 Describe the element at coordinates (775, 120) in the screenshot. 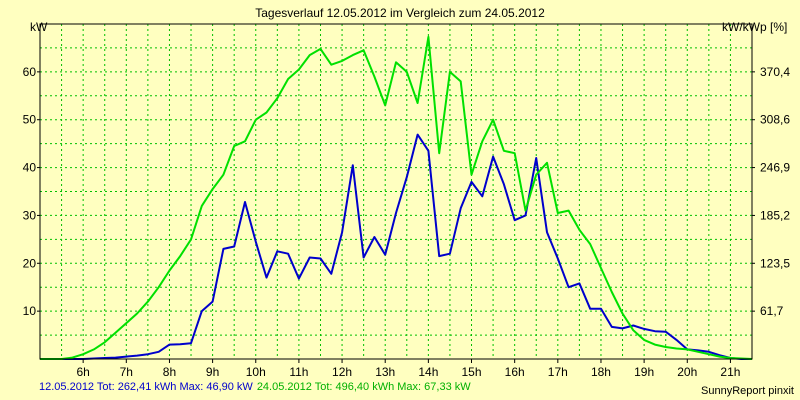

I see `y-tick-label-right: 308,6` at that location.